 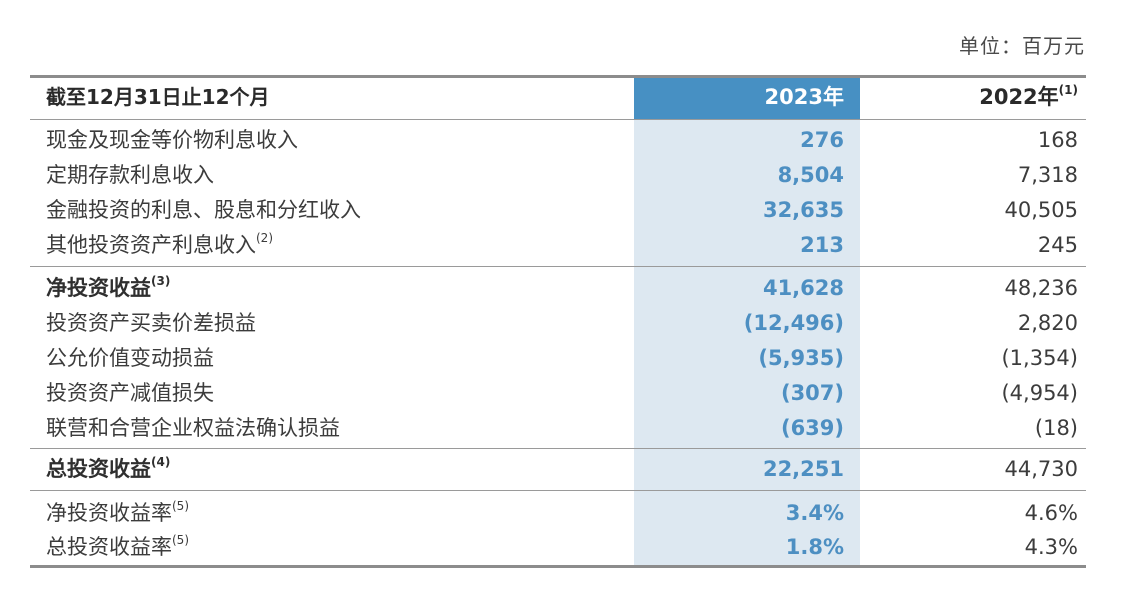 What do you see at coordinates (558, 119) in the screenshot?
I see `header-divider` at bounding box center [558, 119].